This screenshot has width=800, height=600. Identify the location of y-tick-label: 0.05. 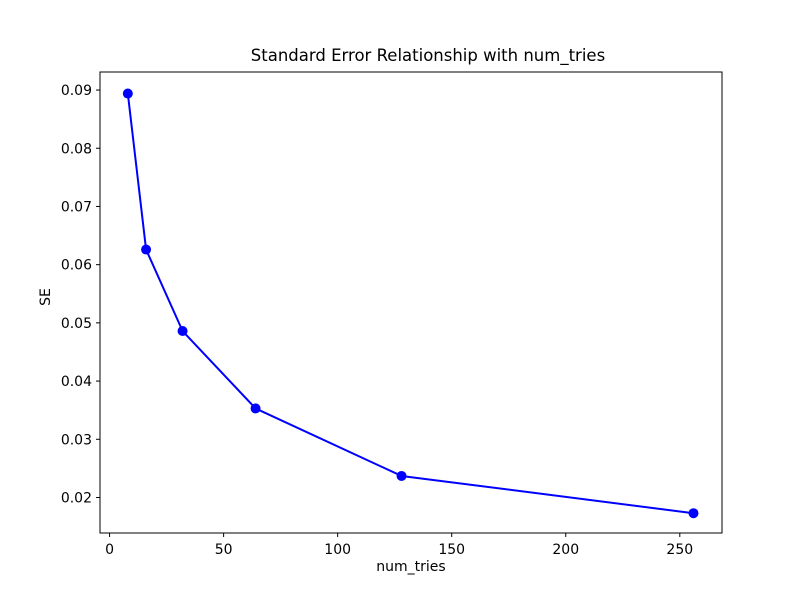
(76, 324).